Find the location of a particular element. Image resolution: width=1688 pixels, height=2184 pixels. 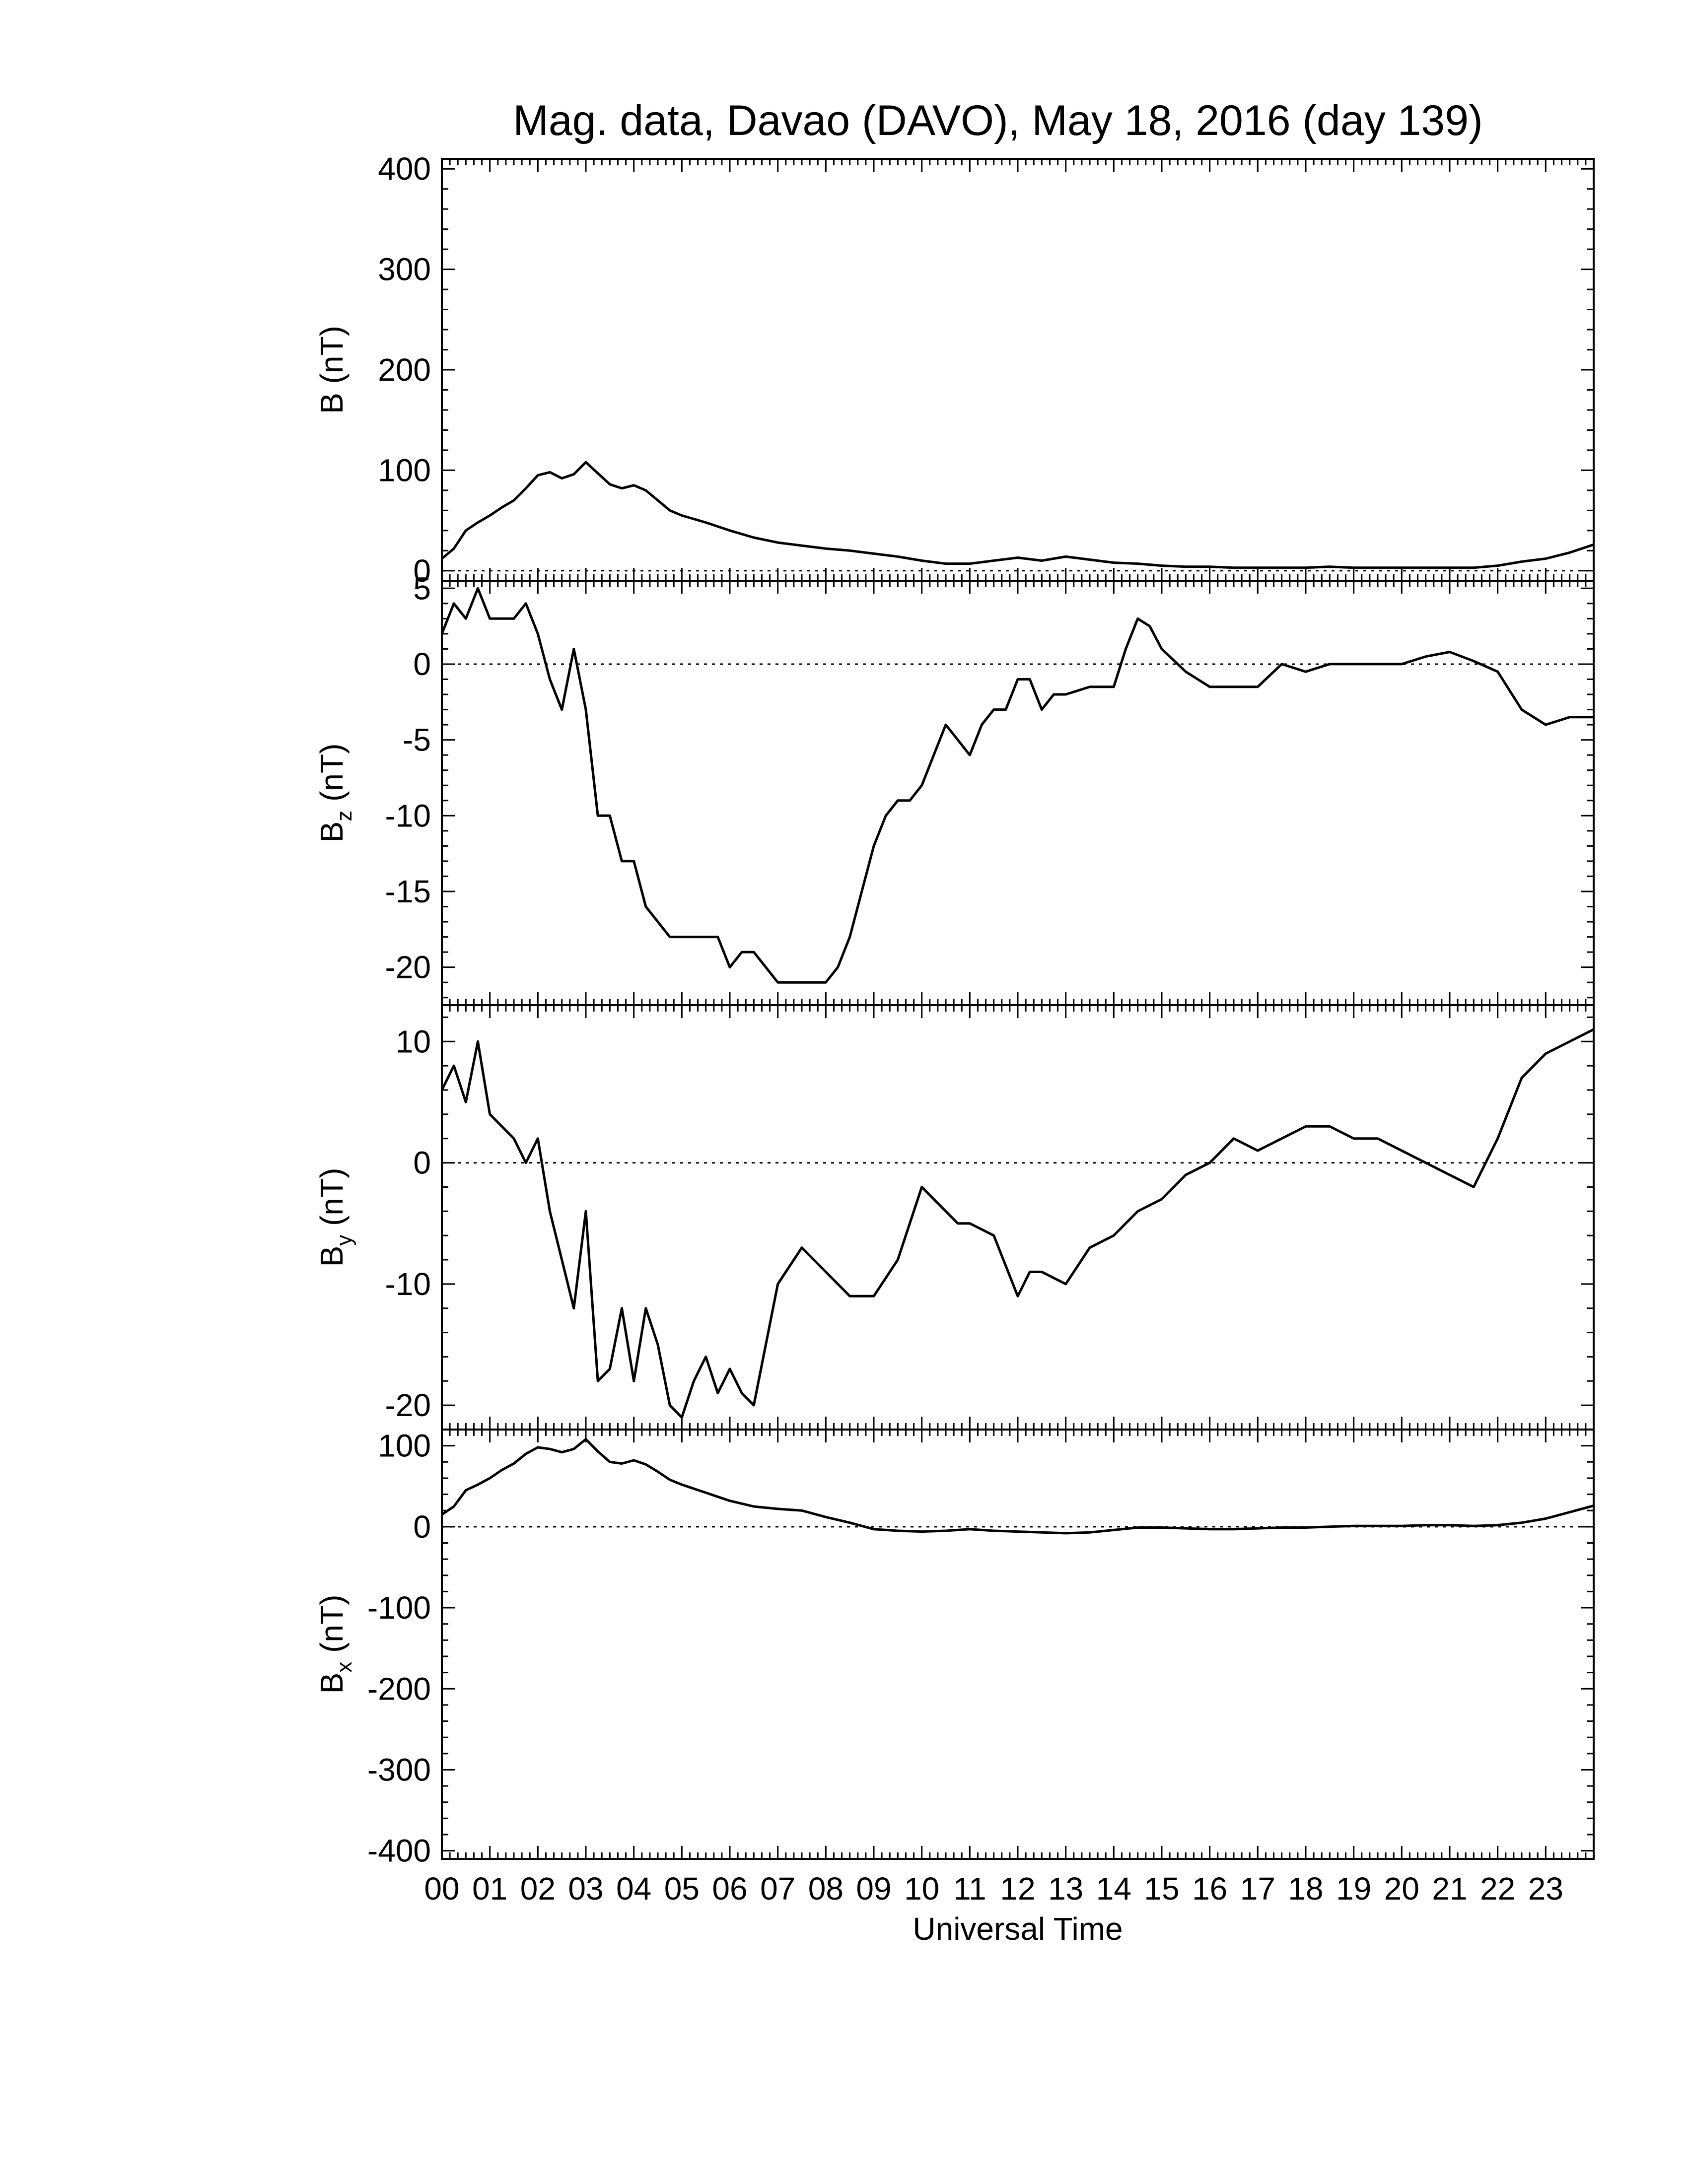

y-tick-label: 5 is located at coordinates (422, 588).